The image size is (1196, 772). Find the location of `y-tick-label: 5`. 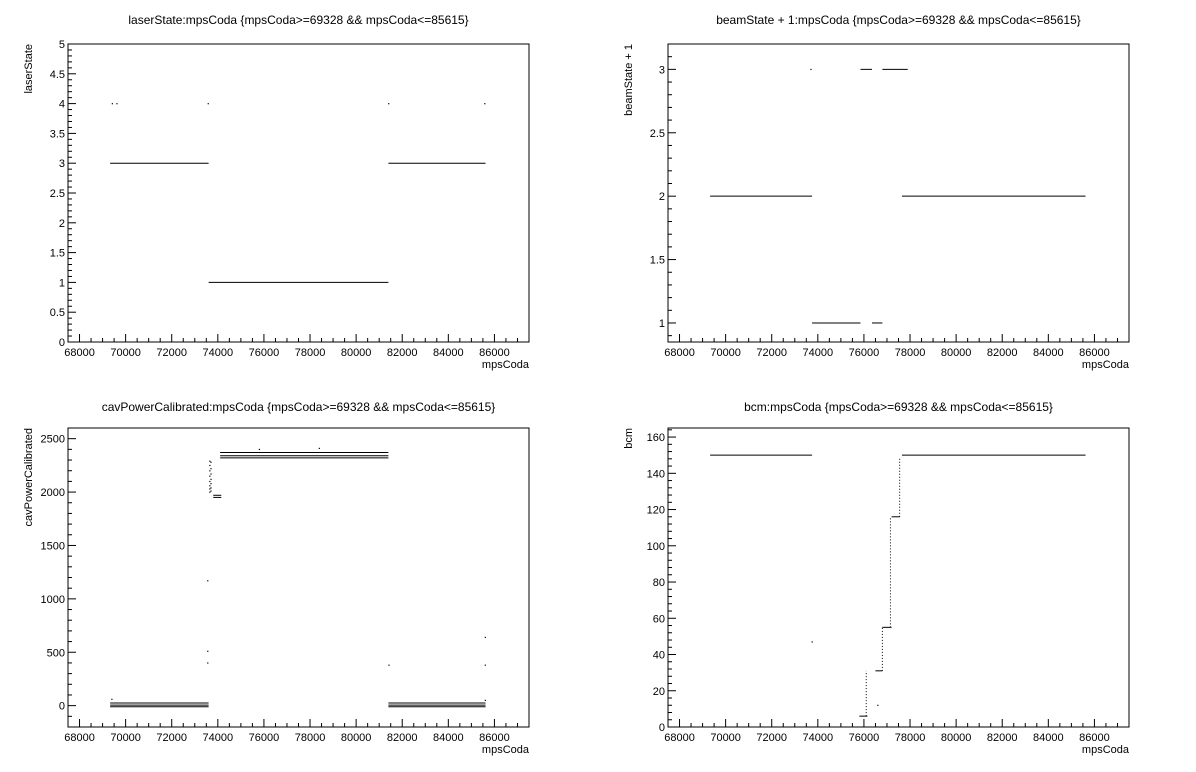

y-tick-label: 5 is located at coordinates (62, 45).